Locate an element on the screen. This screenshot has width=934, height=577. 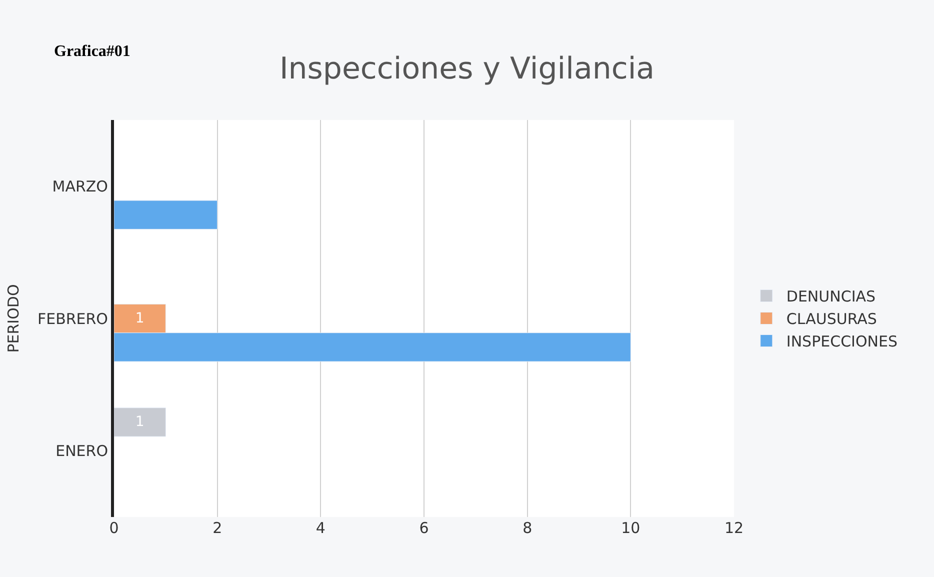
y-axis-title: PERIODO is located at coordinates (13, 318).